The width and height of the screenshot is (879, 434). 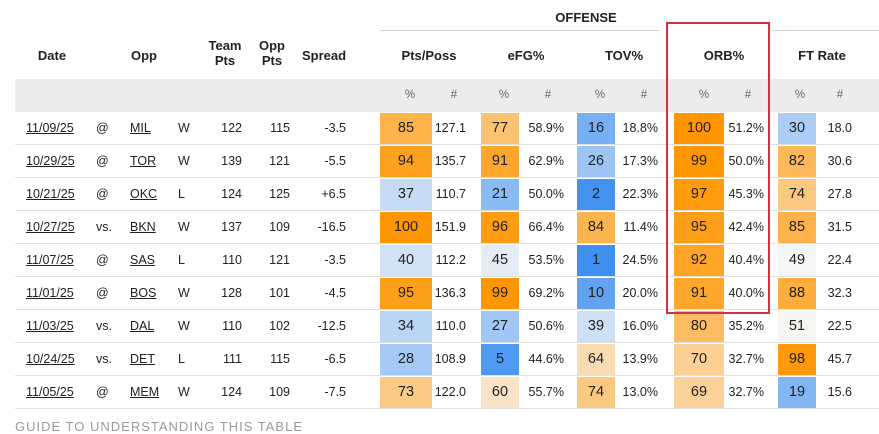 I want to click on date-link: 11/09/25, so click(x=50, y=128).